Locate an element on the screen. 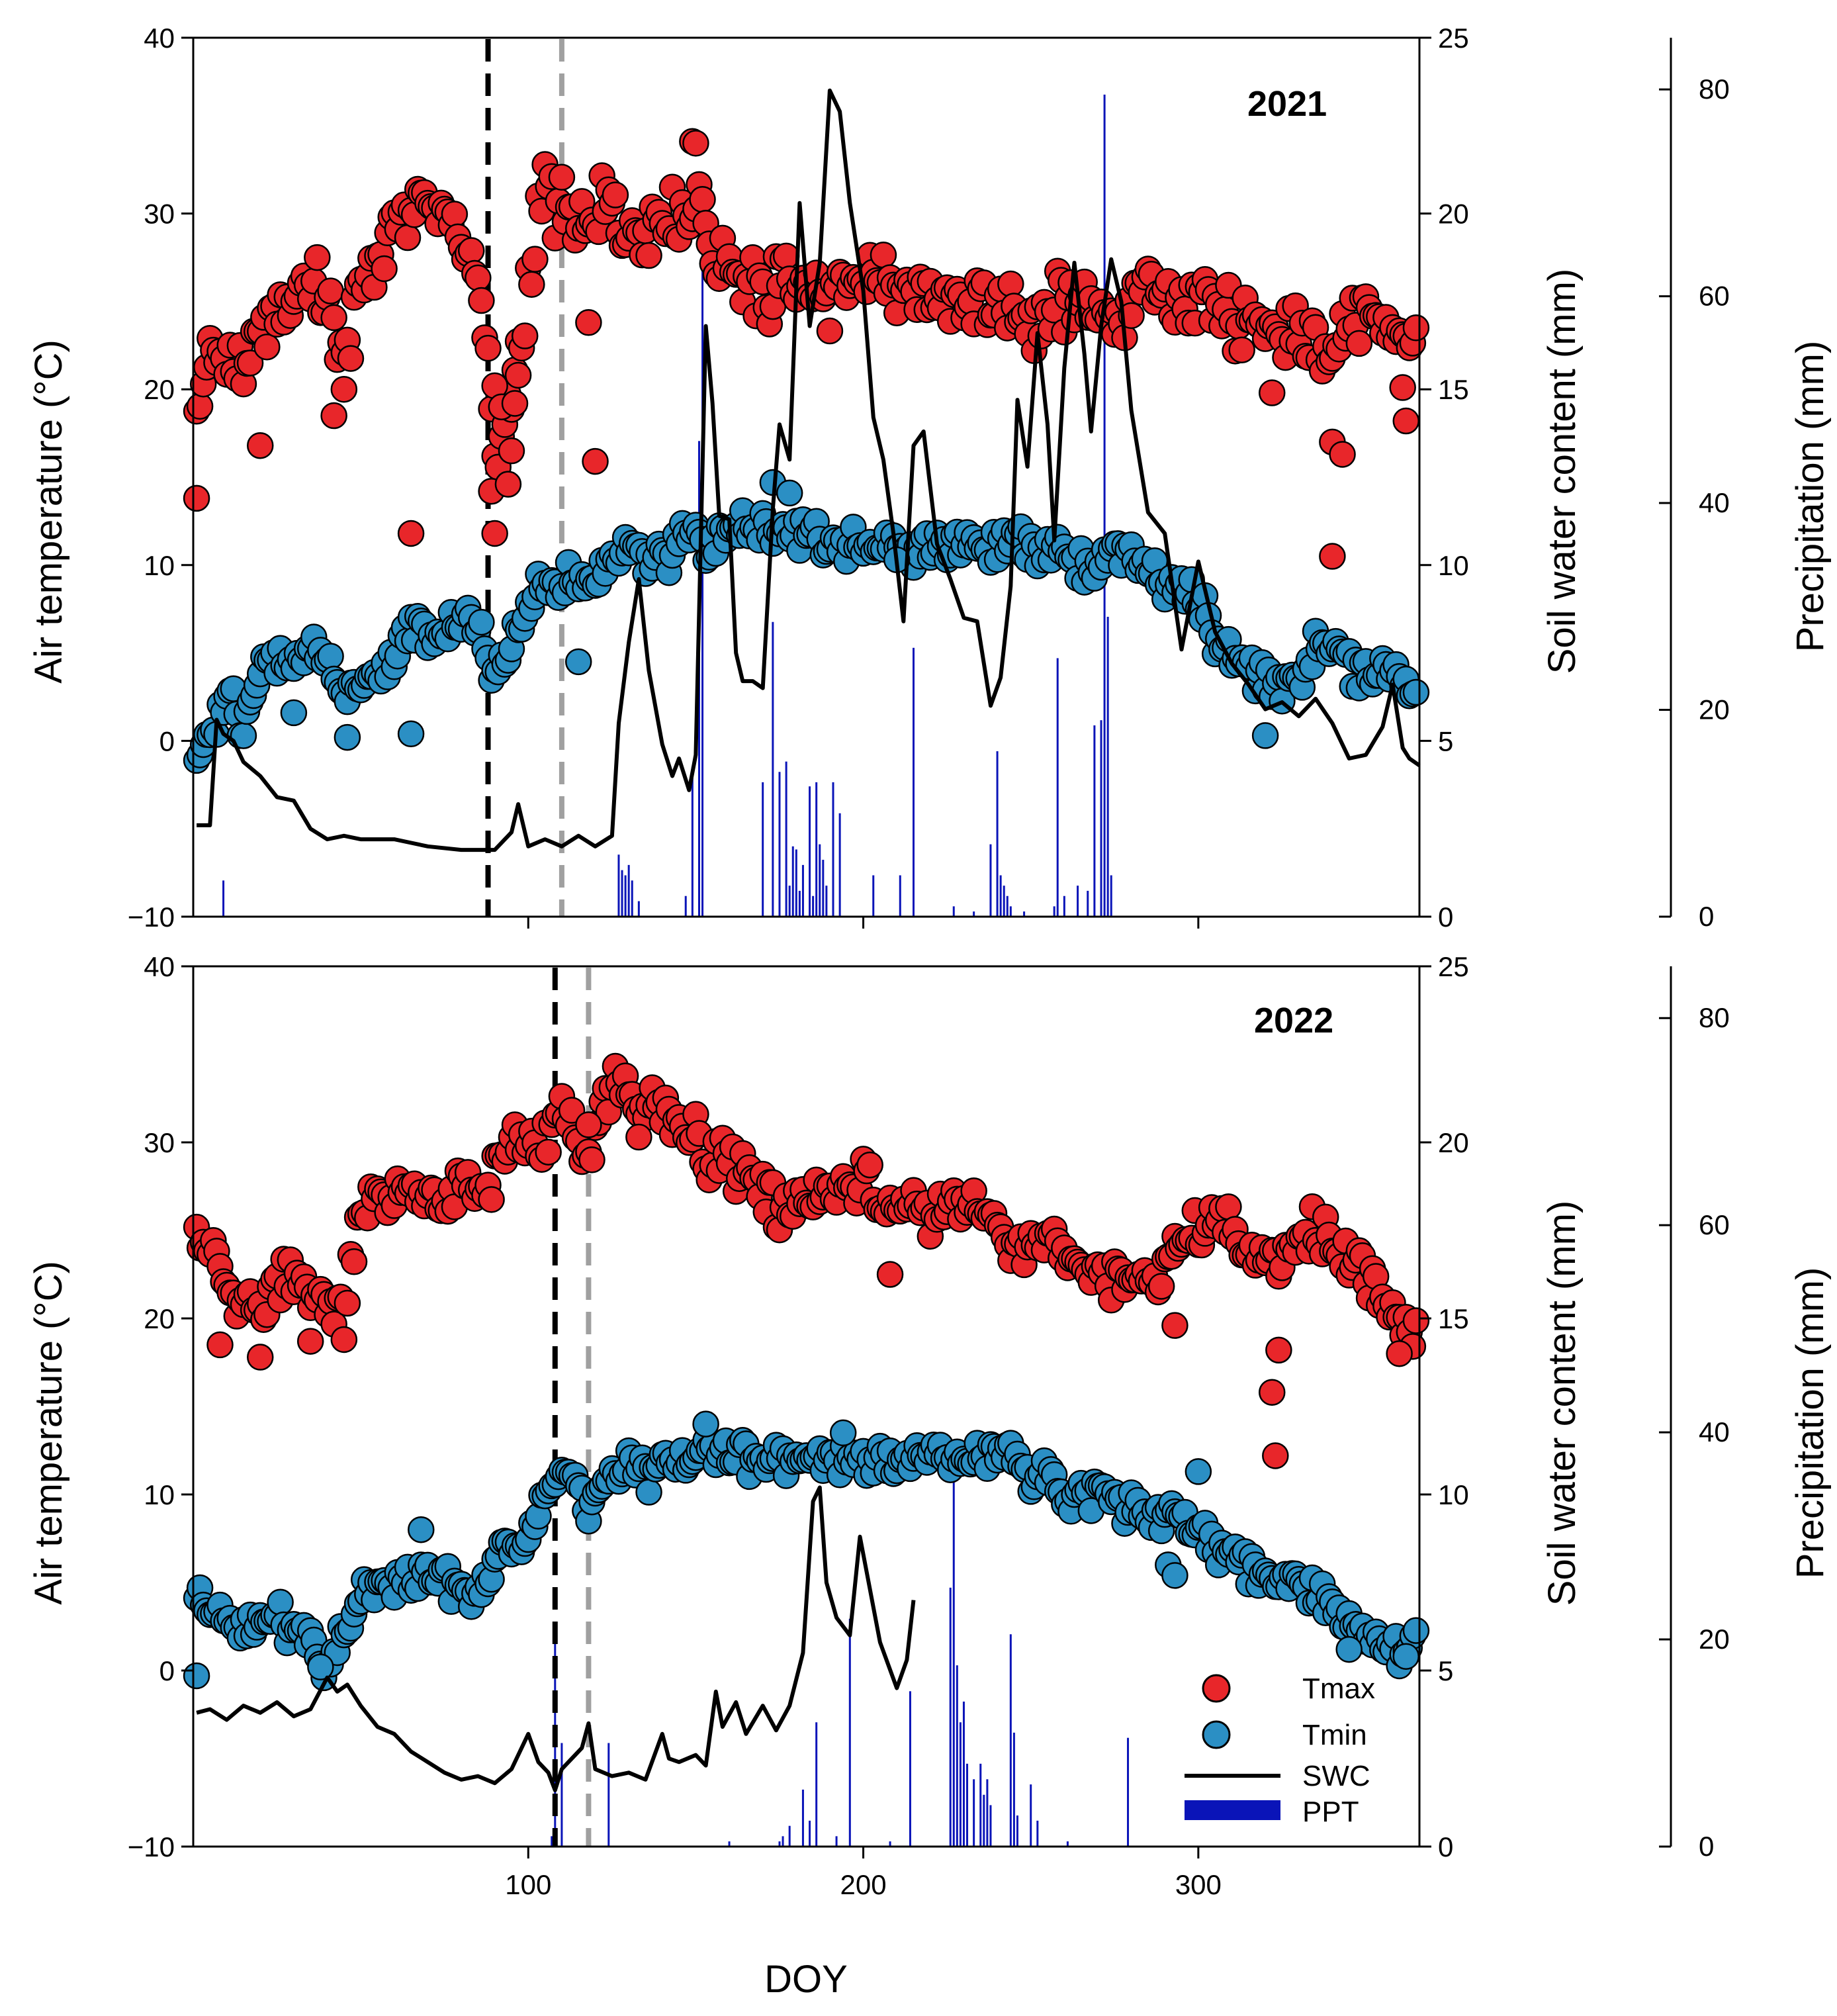 This screenshot has height=2016, width=1837. legend-tmax-label: Tmax is located at coordinates (1339, 1688).